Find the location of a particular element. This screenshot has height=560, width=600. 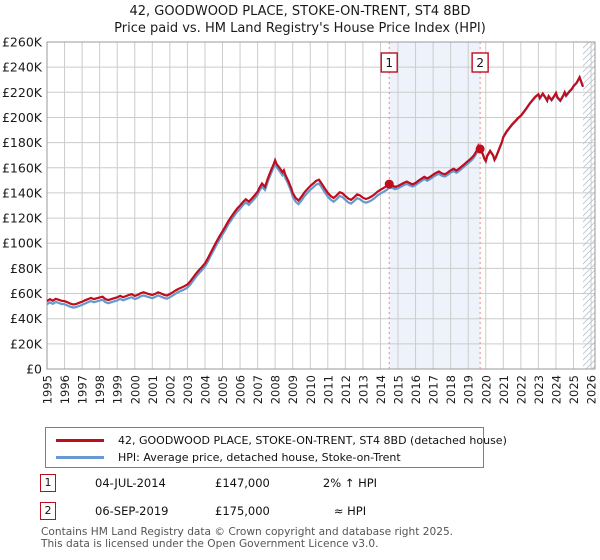

x-tick-label: 2013 is located at coordinates (363, 389).